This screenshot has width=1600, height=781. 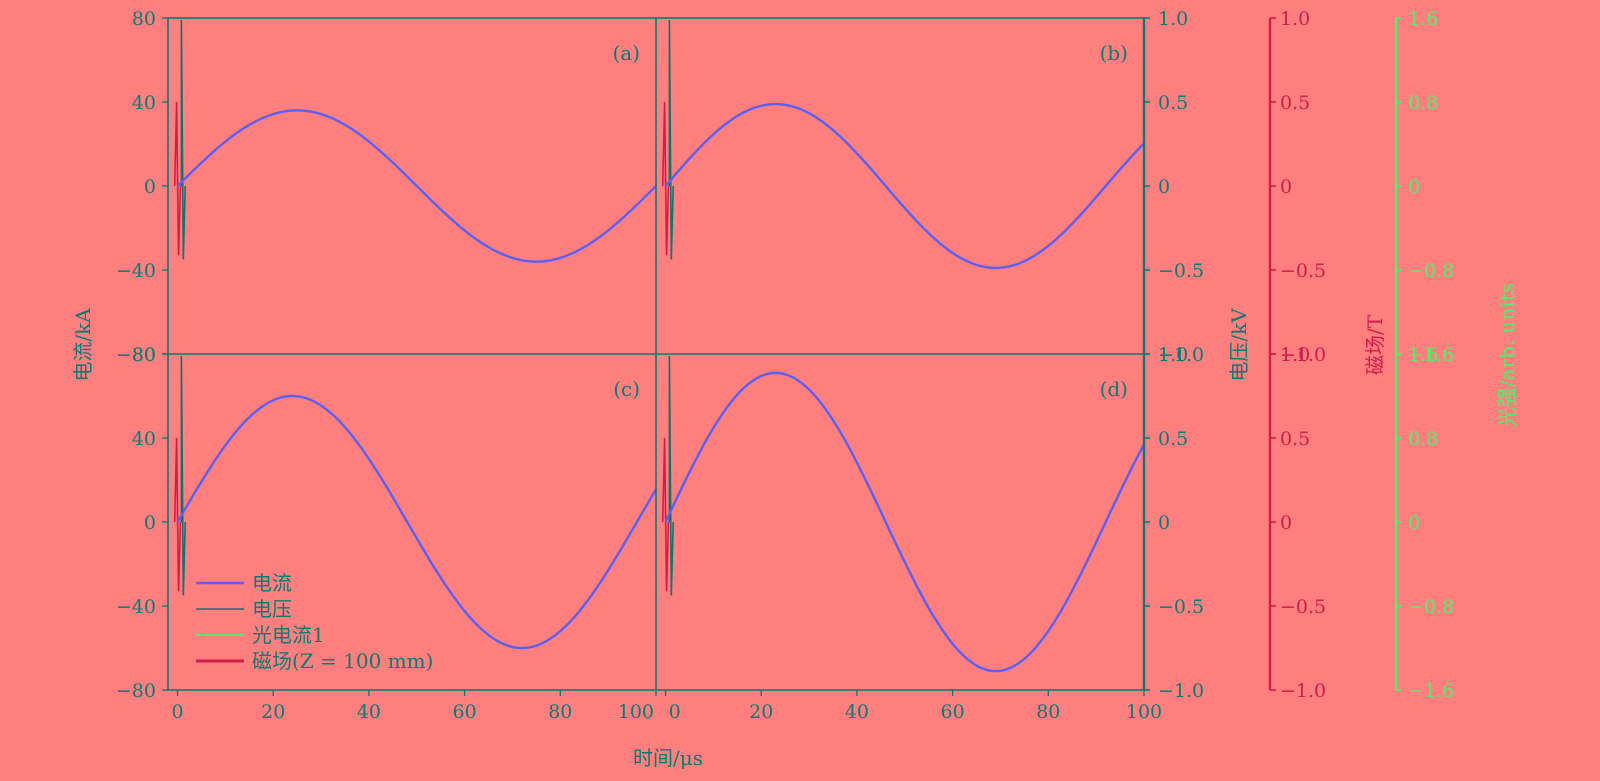 I want to click on voltage-y-axis: −1.0−0.500.51.0−1.0−0.500.51.0, so click(x=1173, y=355).